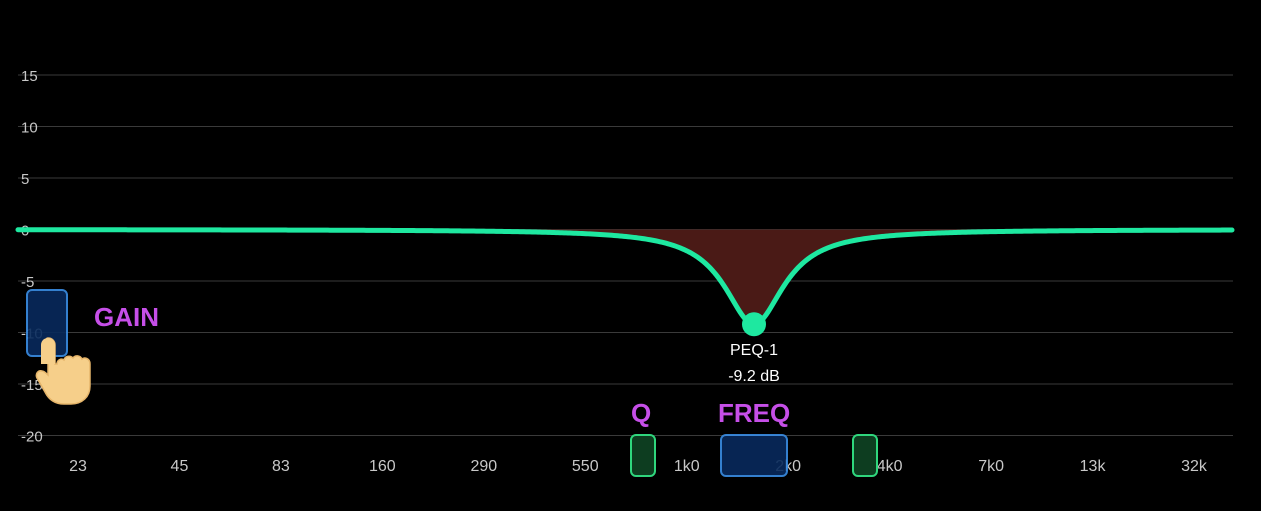 Image resolution: width=1261 pixels, height=511 pixels. I want to click on q-control-low, so click(643, 455).